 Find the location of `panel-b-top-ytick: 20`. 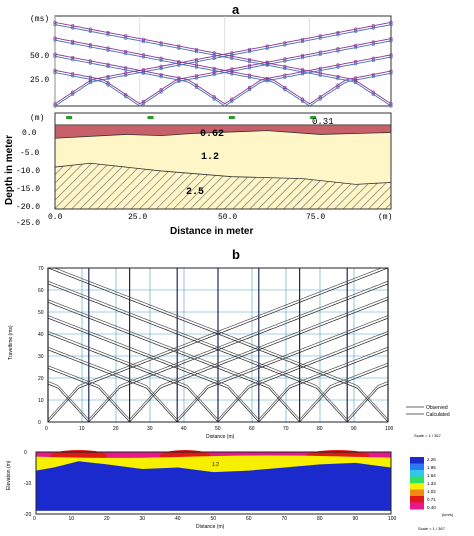

panel-b-top-ytick: 20 is located at coordinates (41, 379).